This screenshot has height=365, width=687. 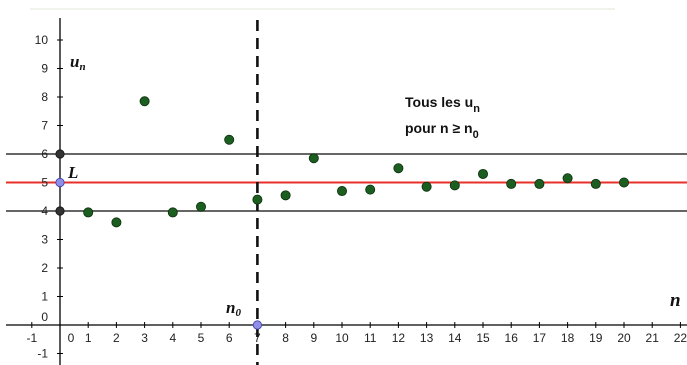 What do you see at coordinates (31, 338) in the screenshot?
I see `x-tick-label: -1` at bounding box center [31, 338].